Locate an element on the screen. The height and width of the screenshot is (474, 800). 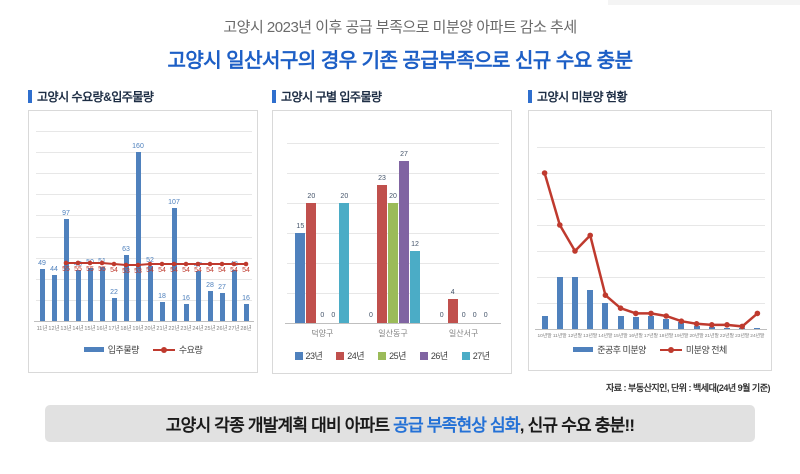
legend-item: 27년 is located at coordinates (475, 355).